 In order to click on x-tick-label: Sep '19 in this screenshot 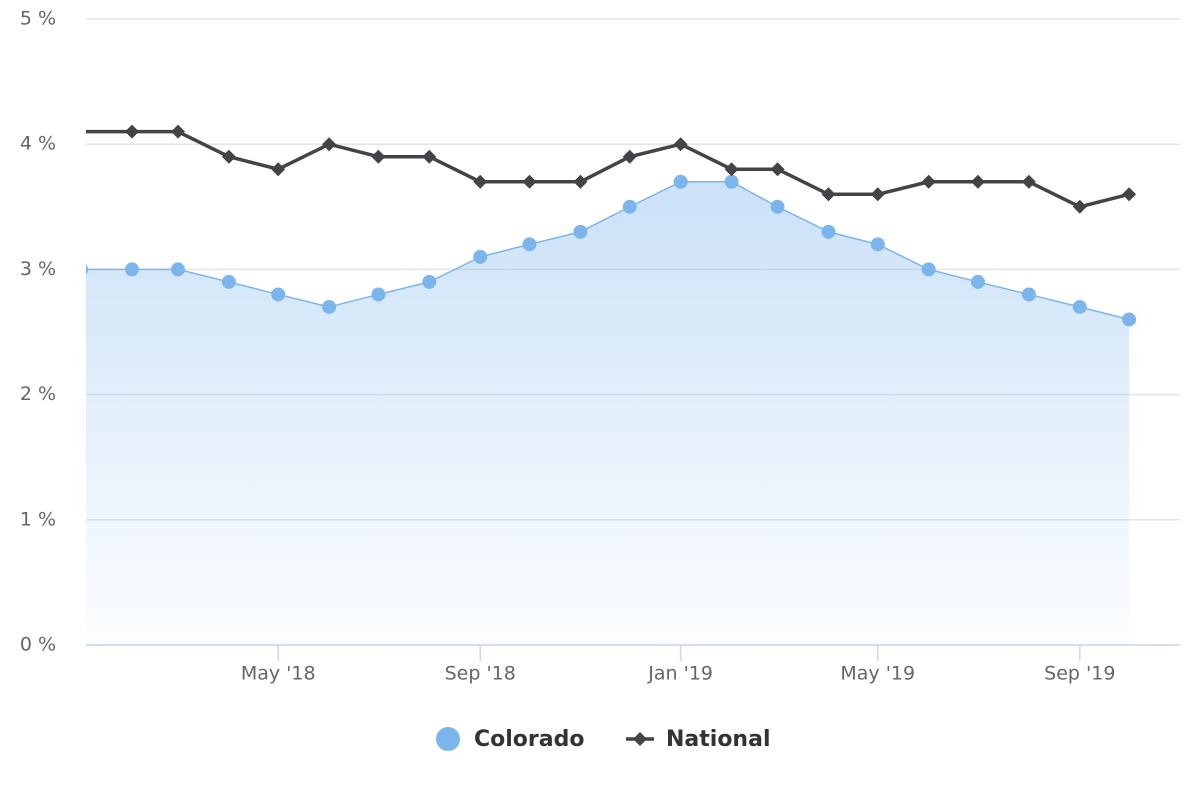, I will do `click(1079, 674)`.